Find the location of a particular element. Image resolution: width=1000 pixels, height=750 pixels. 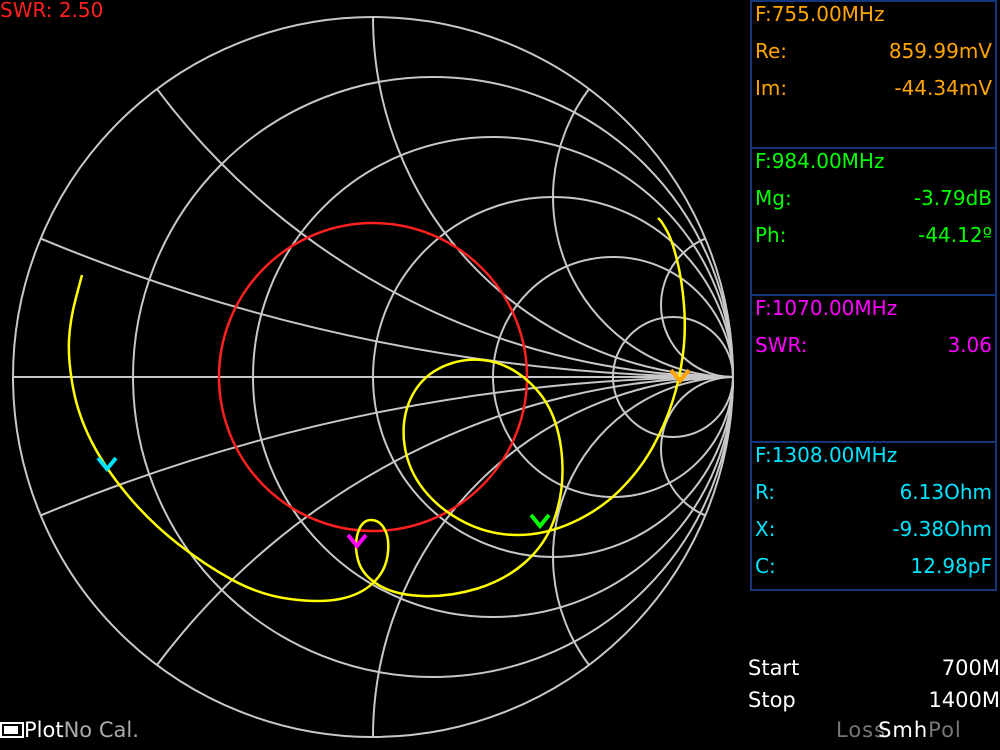

readout-value: -44.34mV is located at coordinates (943, 88).